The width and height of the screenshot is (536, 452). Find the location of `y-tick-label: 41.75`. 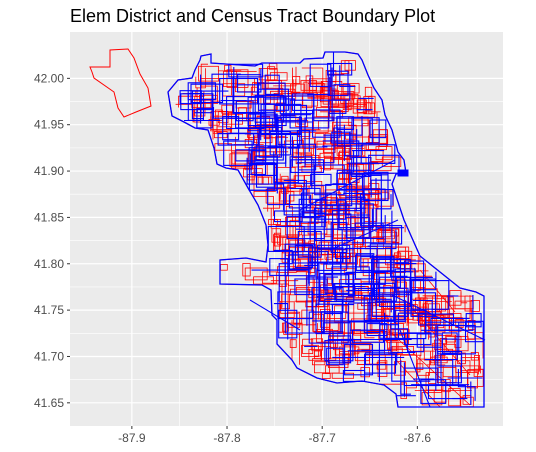

y-tick-label: 41.75 is located at coordinates (49, 310).